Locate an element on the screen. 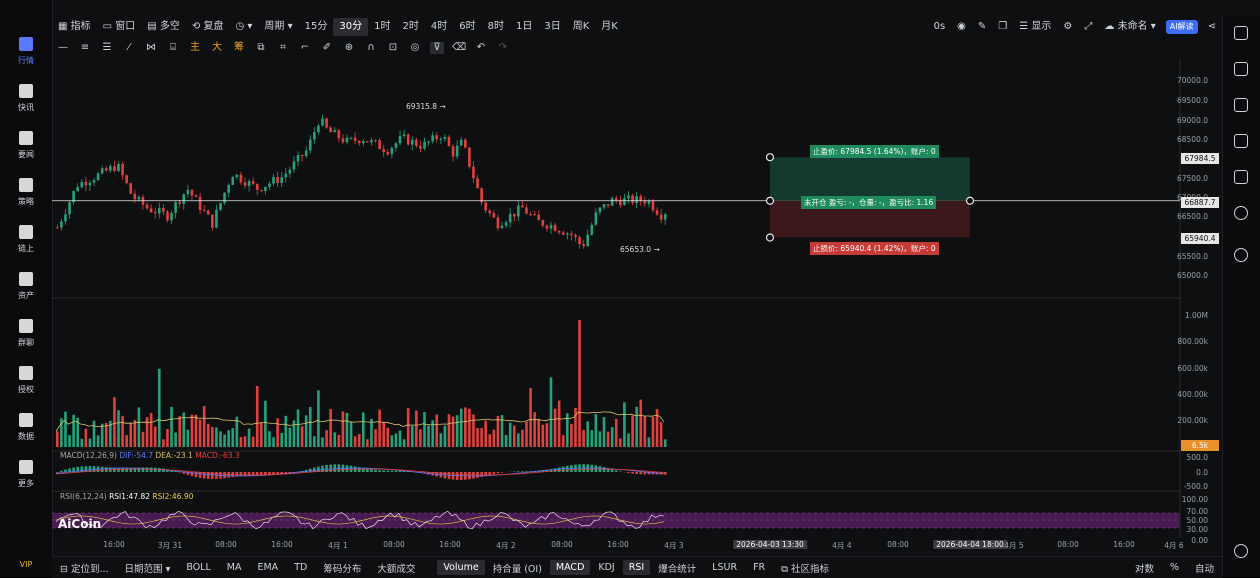 Image resolution: width=1260 pixels, height=578 pixels. rail-item-onchain: 链上 is located at coordinates (26, 239).